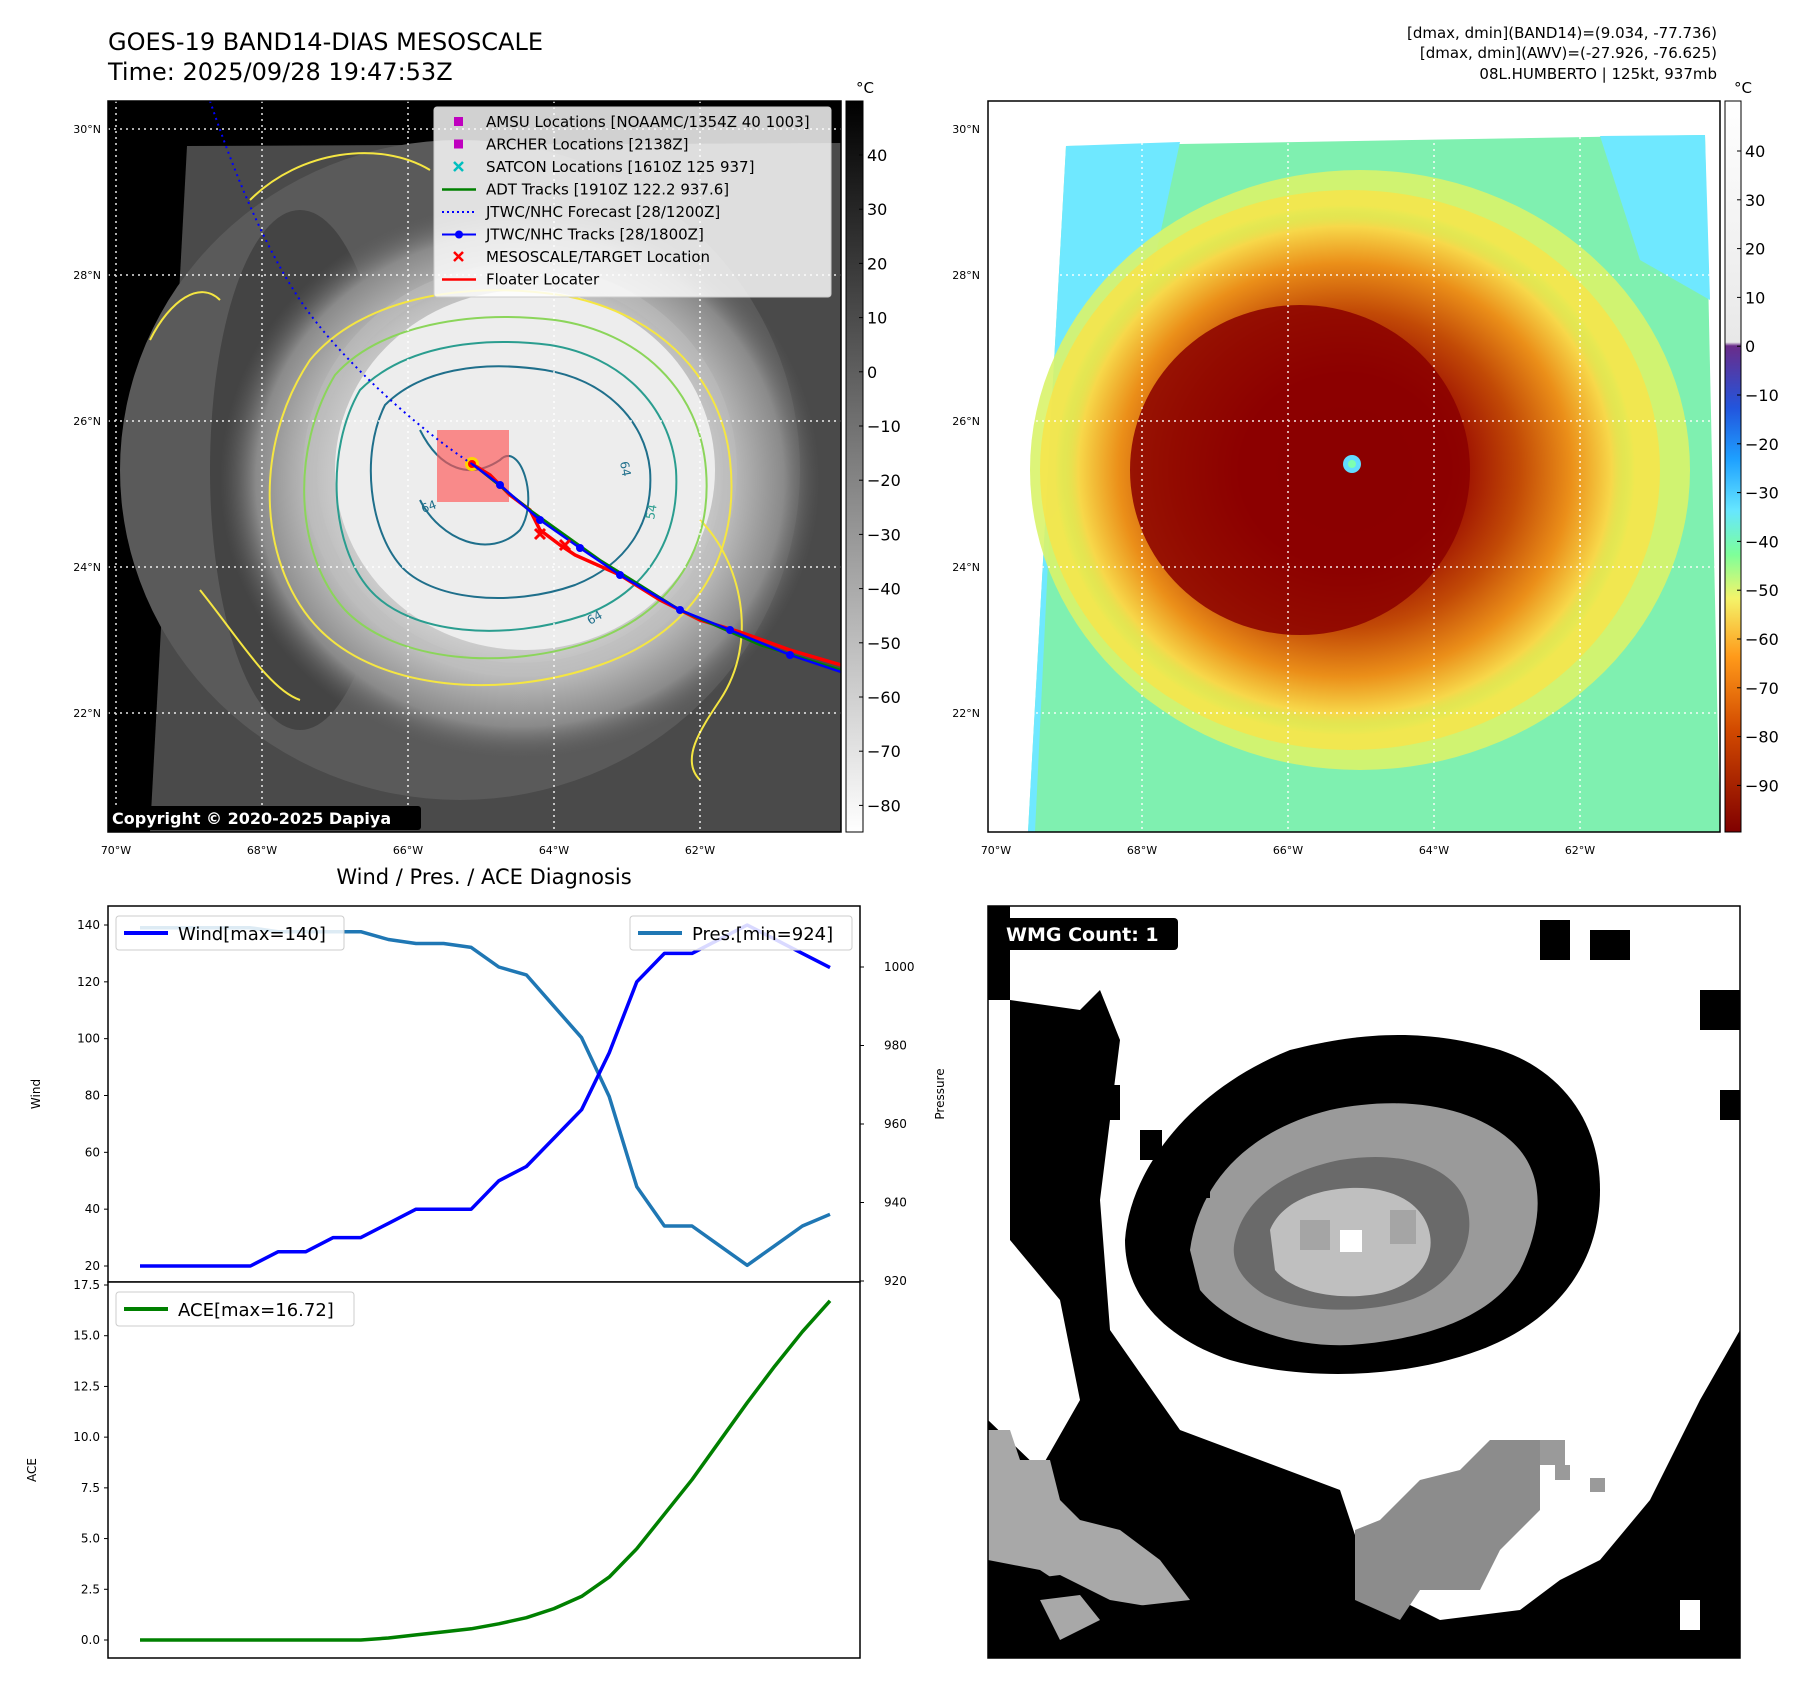 This screenshot has height=1690, width=1801. I want to click on wind-legend-label: Wind[max=140], so click(252, 934).